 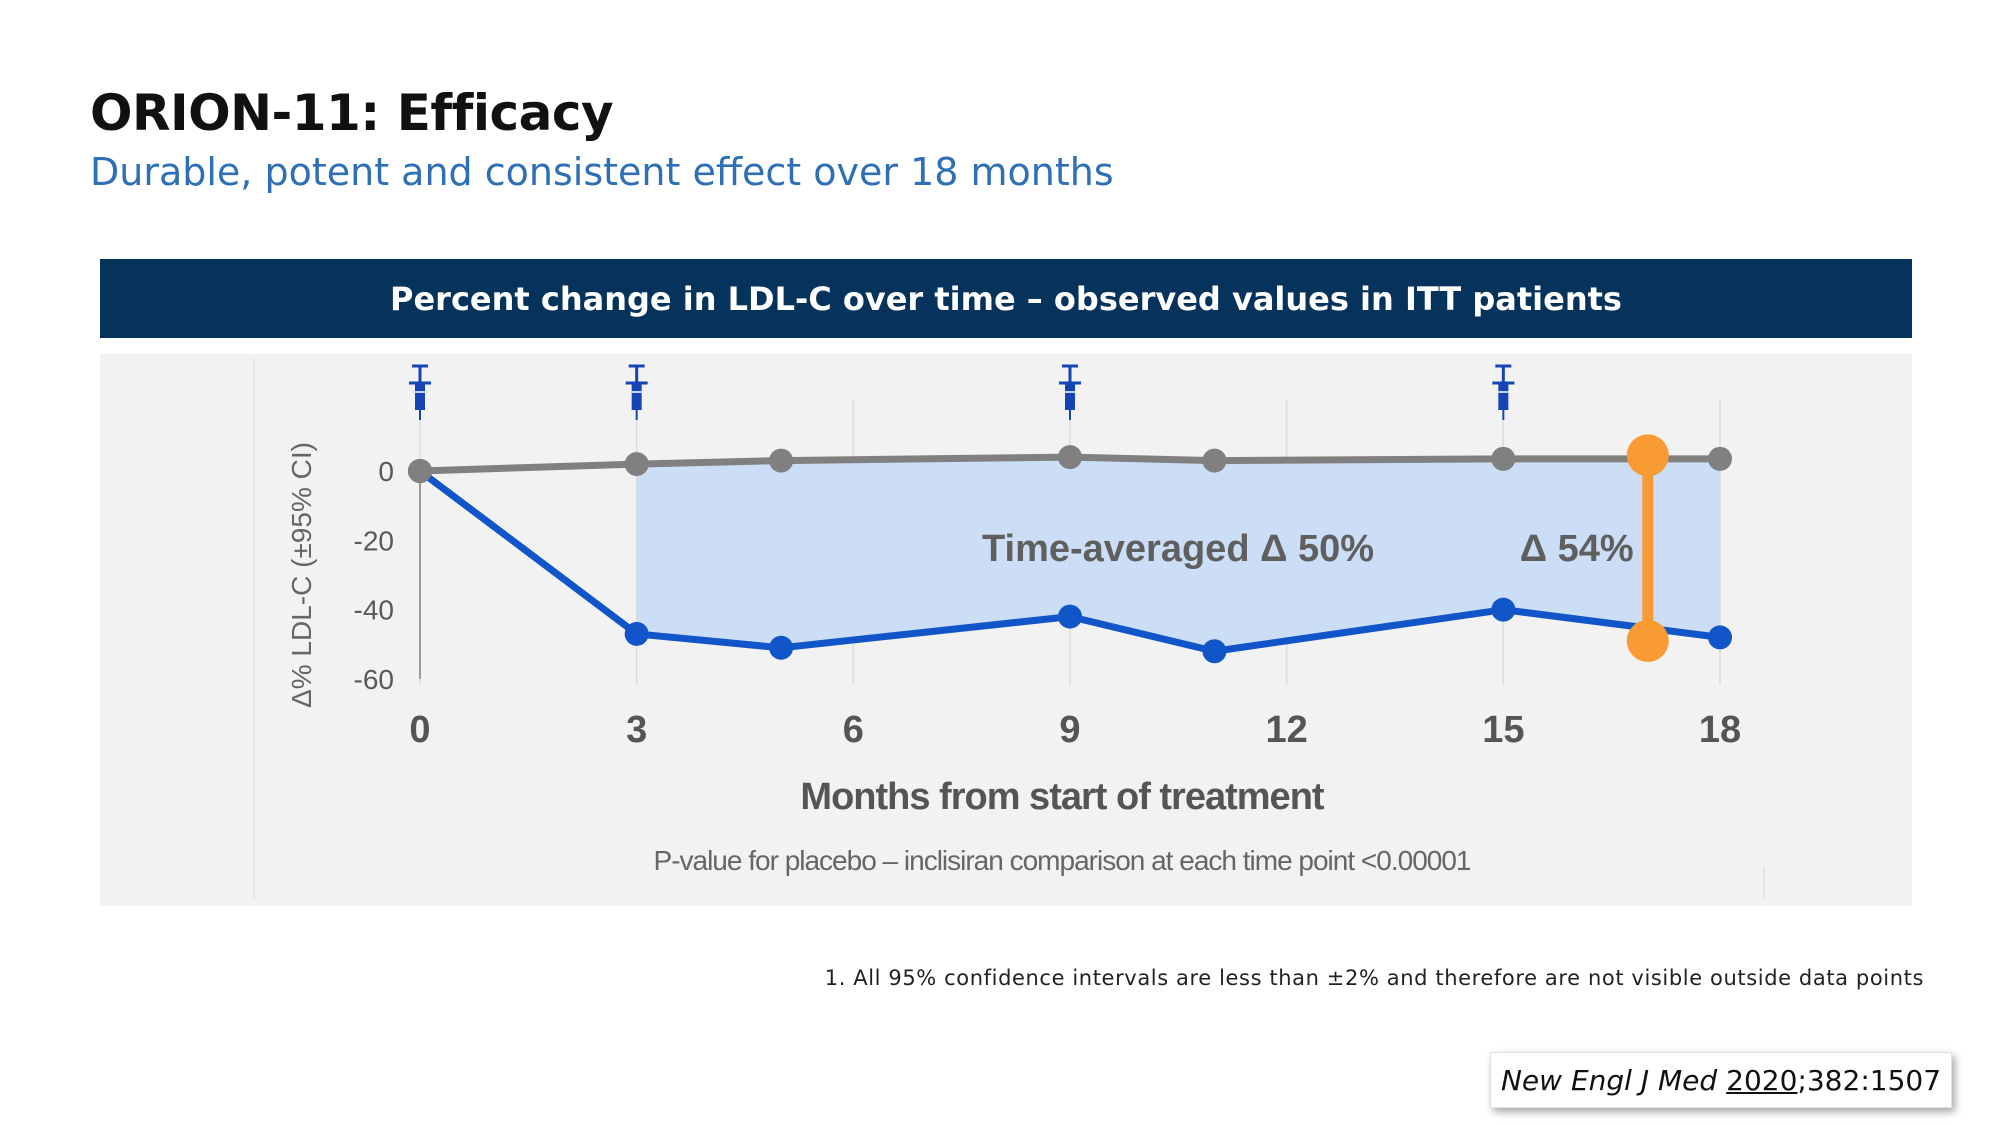 What do you see at coordinates (1720, 730) in the screenshot?
I see `x-tick-label: 18` at bounding box center [1720, 730].